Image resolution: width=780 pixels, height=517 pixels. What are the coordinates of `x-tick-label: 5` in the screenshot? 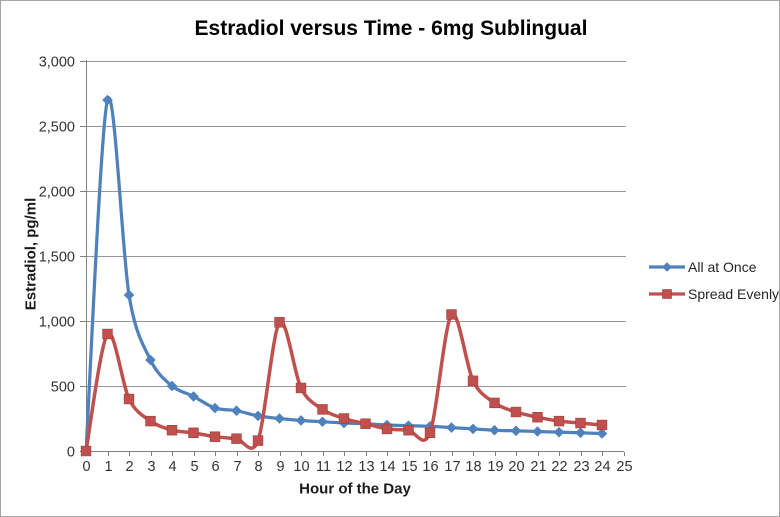 It's located at (194, 467).